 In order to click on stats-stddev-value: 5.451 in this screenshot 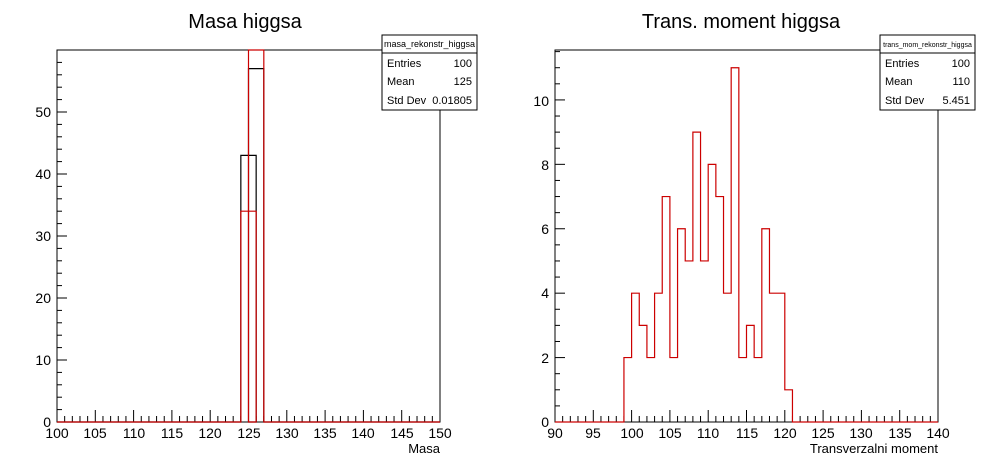, I will do `click(956, 101)`.